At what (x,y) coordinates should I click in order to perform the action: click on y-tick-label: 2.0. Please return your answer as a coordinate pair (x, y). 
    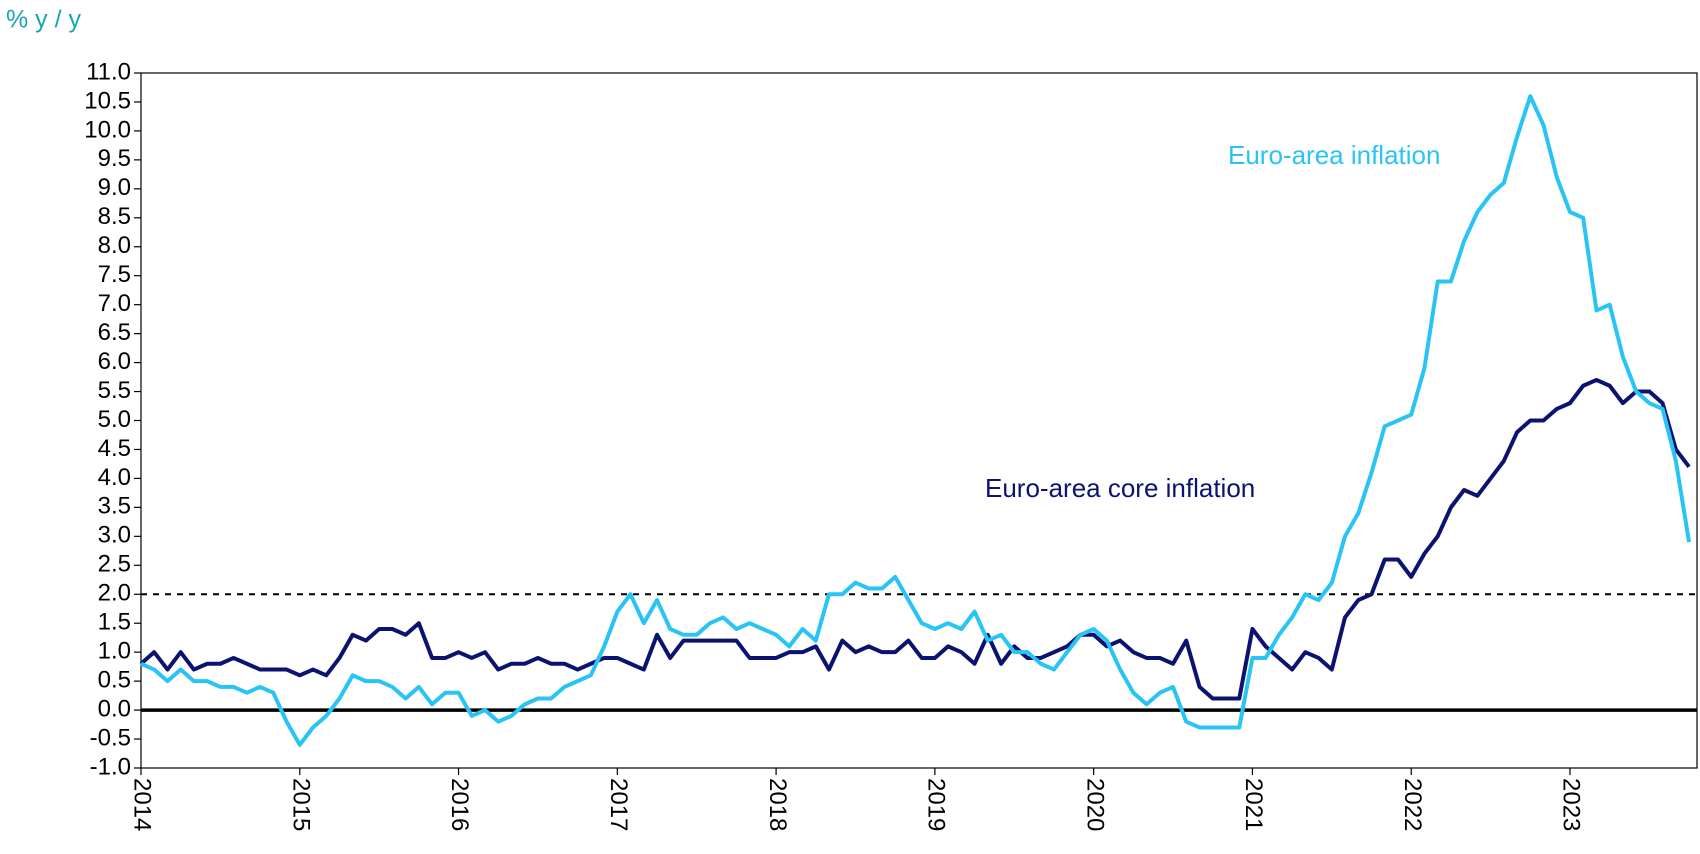
    Looking at the image, I should click on (114, 593).